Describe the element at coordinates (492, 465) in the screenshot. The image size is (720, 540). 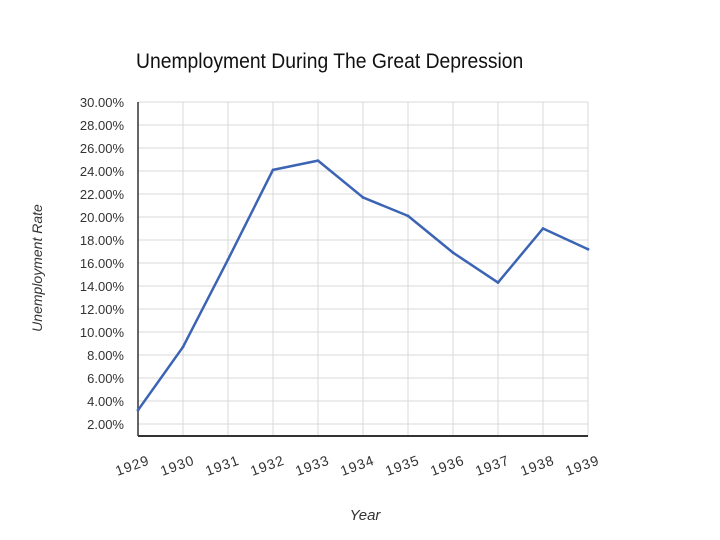
I see `x-tick-label: 1937` at that location.